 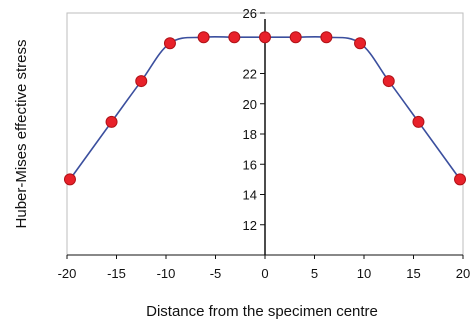 I want to click on x-tick-label: 5, so click(x=314, y=273).